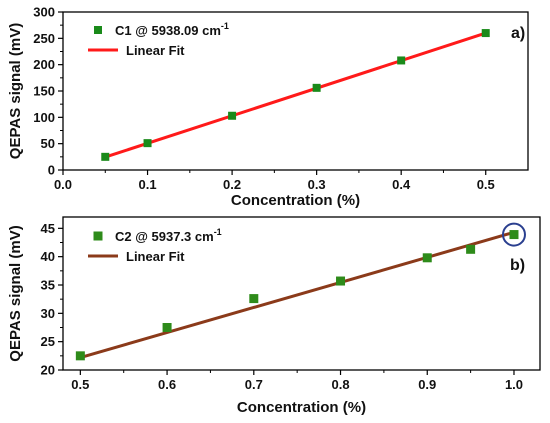 The image size is (550, 423). Describe the element at coordinates (295, 200) in the screenshot. I see `chart-a-x-axis-label: Concentration (%)` at that location.